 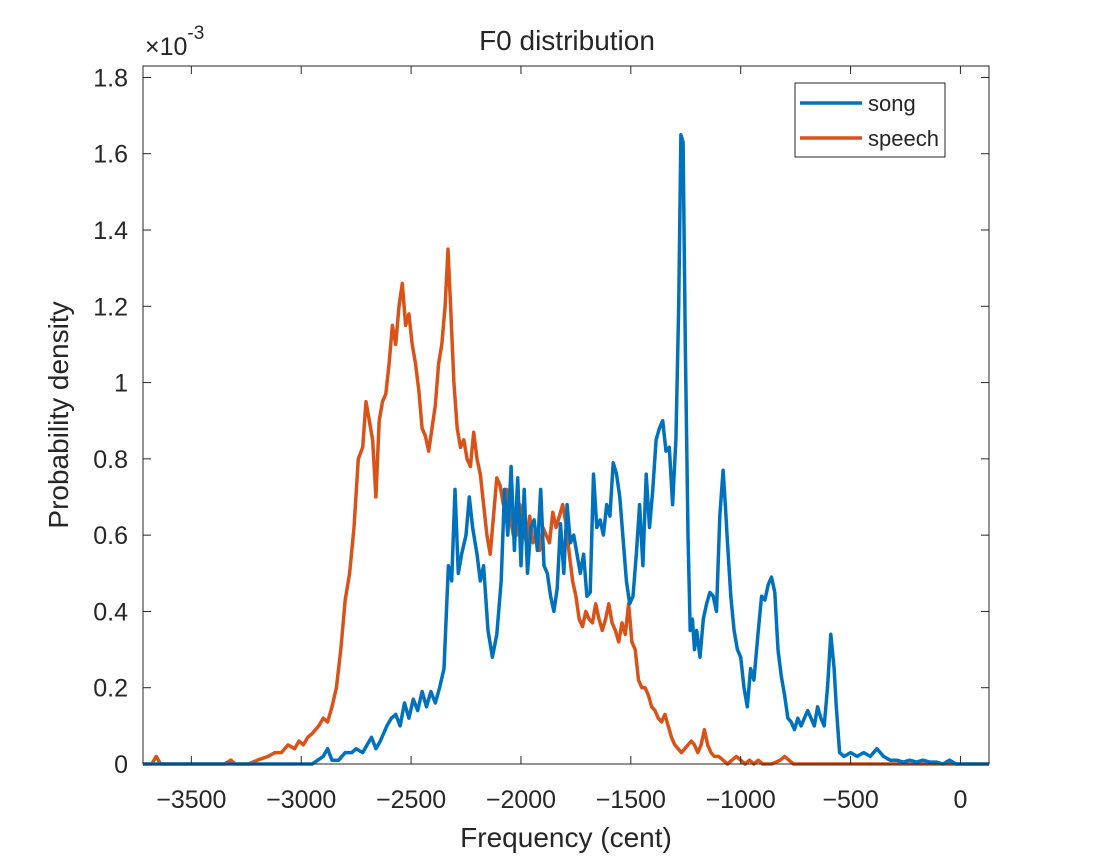 I want to click on legend-label-song: song, so click(x=892, y=103).